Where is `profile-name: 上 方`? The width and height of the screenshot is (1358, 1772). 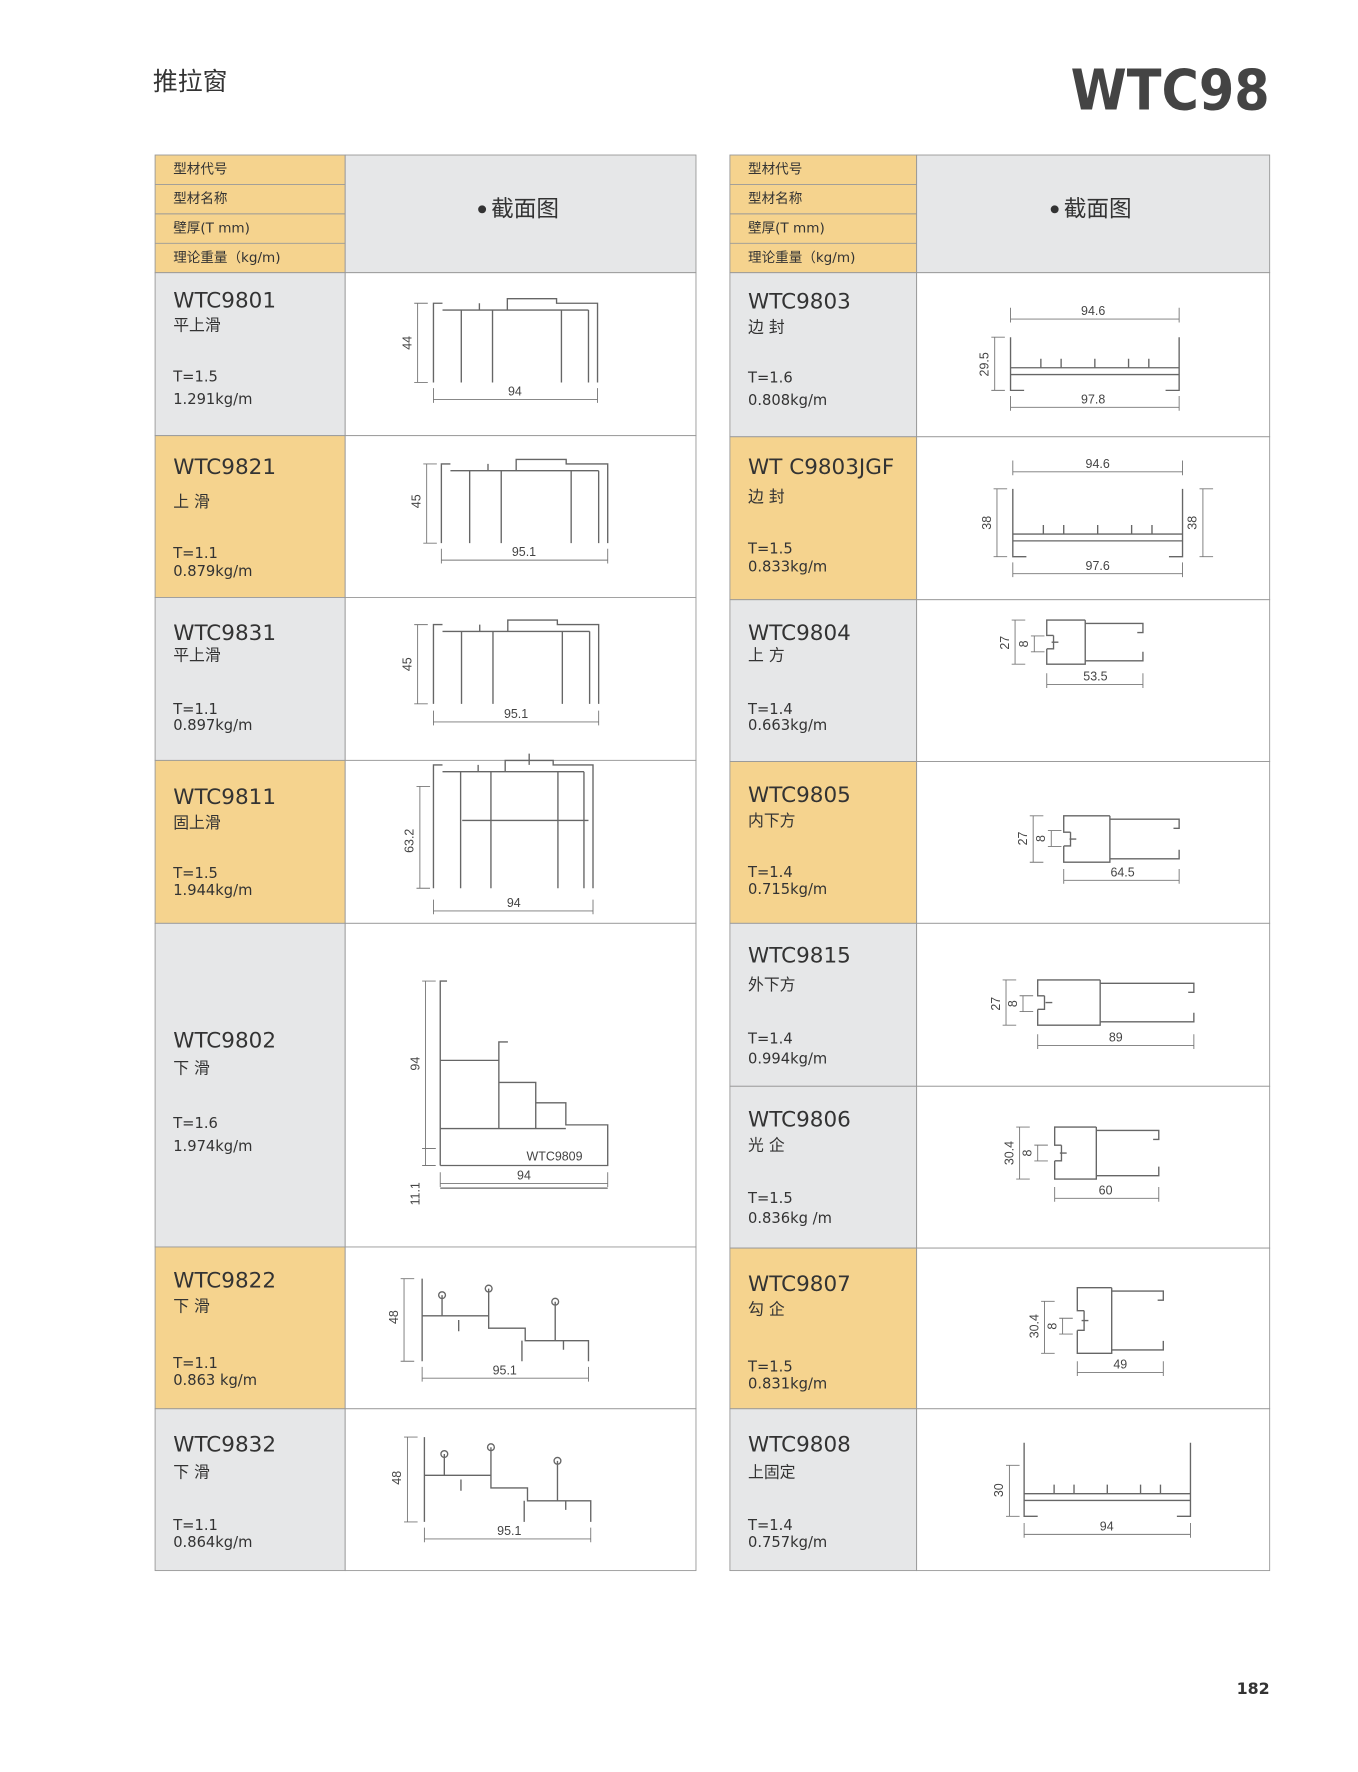 profile-name: 上 方 is located at coordinates (766, 655).